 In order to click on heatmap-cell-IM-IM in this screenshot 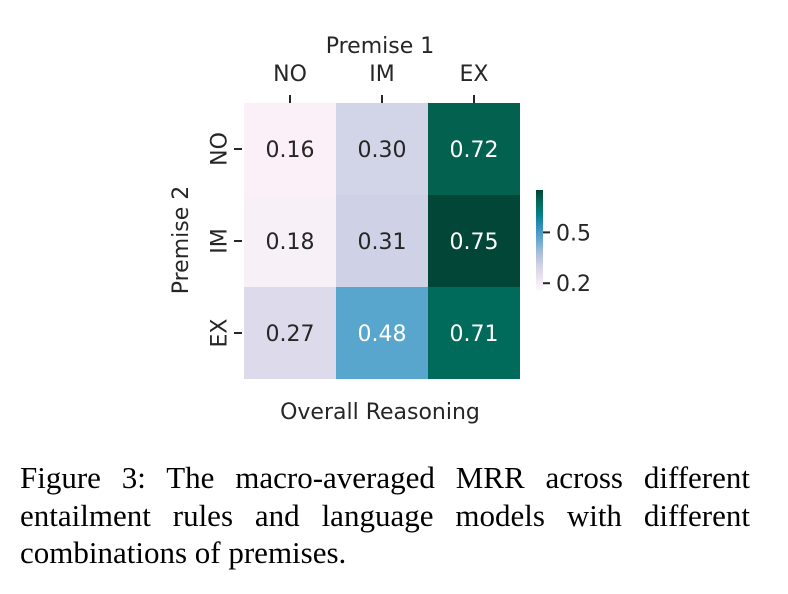, I will do `click(382, 241)`.